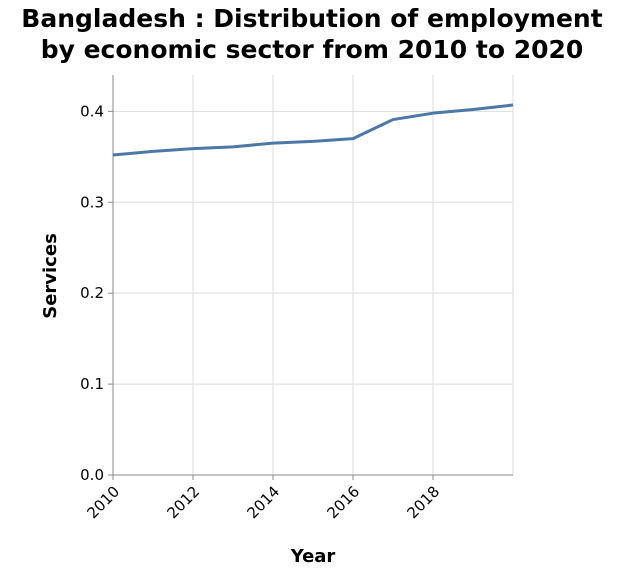 The image size is (624, 578). I want to click on series-line, so click(313, 130).